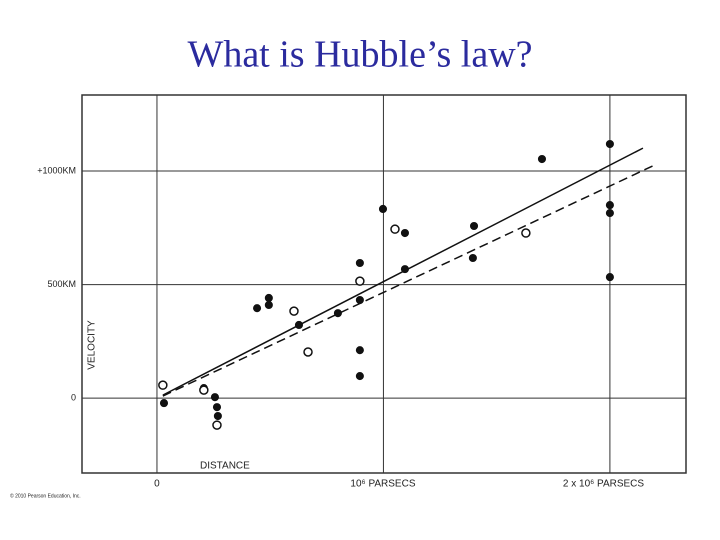 The image size is (720, 540). I want to click on y-axis-label: VELOCITY, so click(92, 345).